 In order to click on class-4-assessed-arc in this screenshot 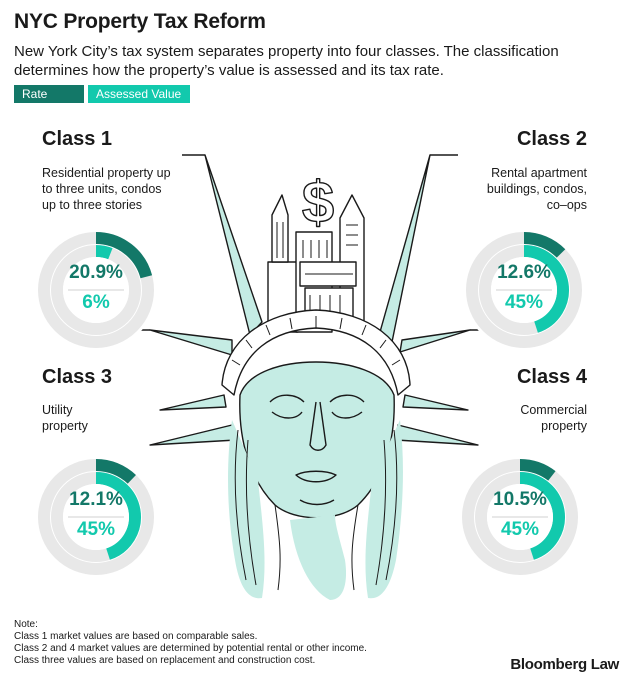, I will do `click(542, 516)`.